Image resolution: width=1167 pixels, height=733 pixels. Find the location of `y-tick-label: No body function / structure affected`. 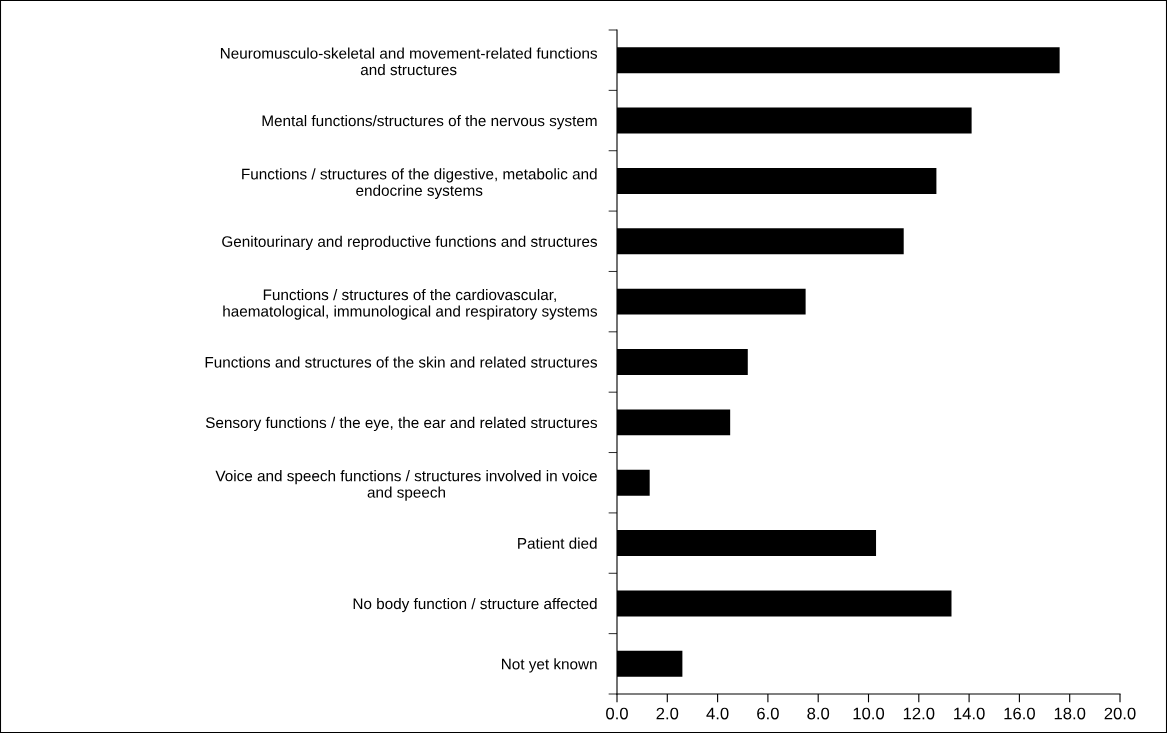

y-tick-label: No body function / structure affected is located at coordinates (475, 605).